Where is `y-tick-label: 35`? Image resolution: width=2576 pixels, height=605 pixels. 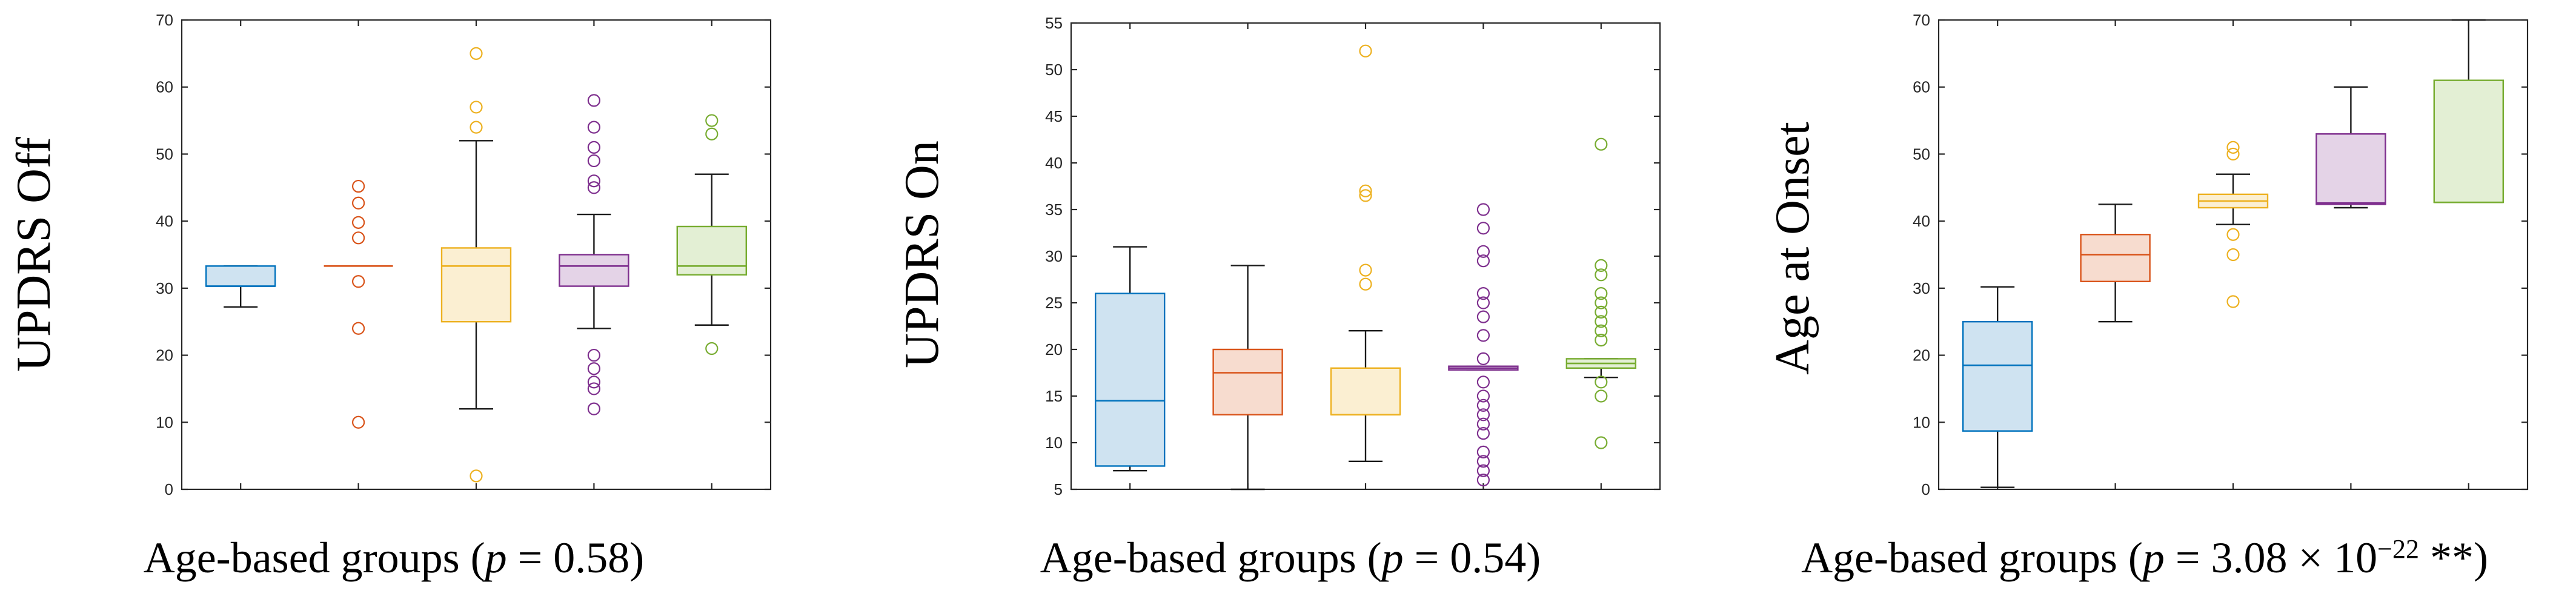
y-tick-label: 35 is located at coordinates (1054, 209).